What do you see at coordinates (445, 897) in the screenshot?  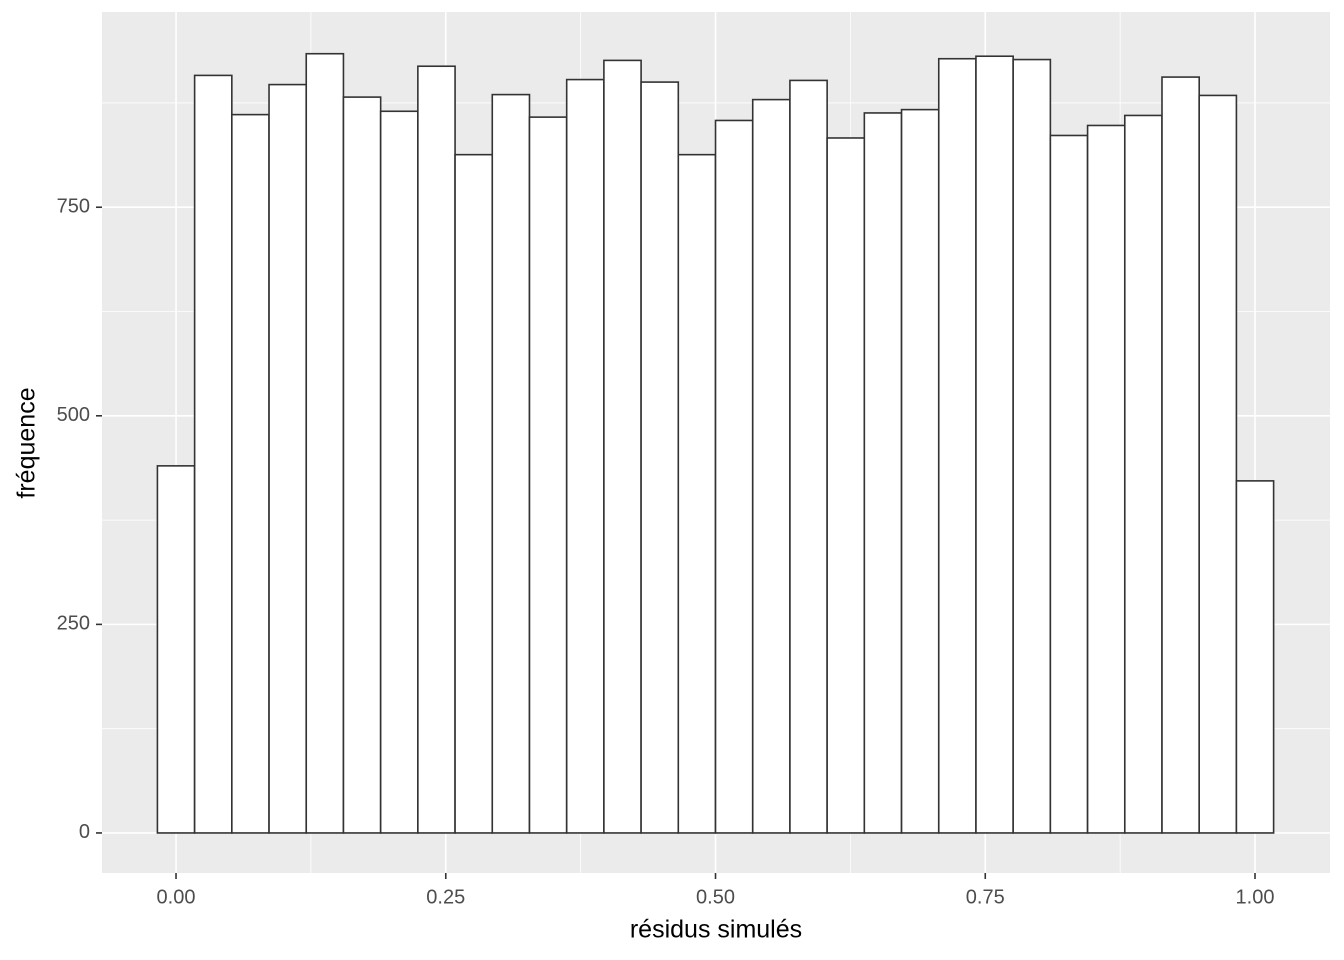 I see `x-tick-label: 0.25` at bounding box center [445, 897].